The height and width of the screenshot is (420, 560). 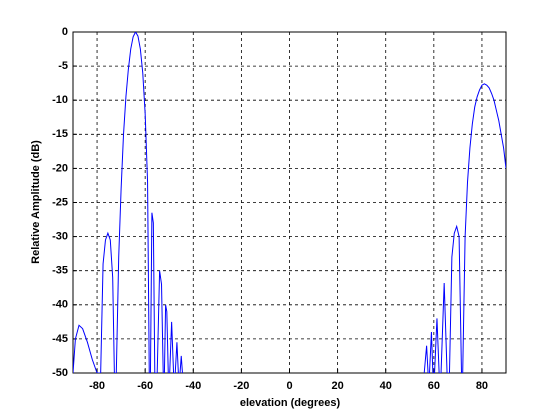 What do you see at coordinates (241, 386) in the screenshot?
I see `x-tick-label: -20` at bounding box center [241, 386].